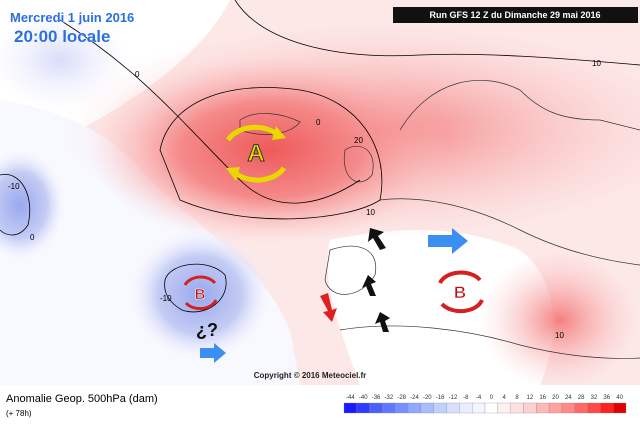 The height and width of the screenshot is (427, 640). I want to click on legend-label: 4, so click(505, 398).